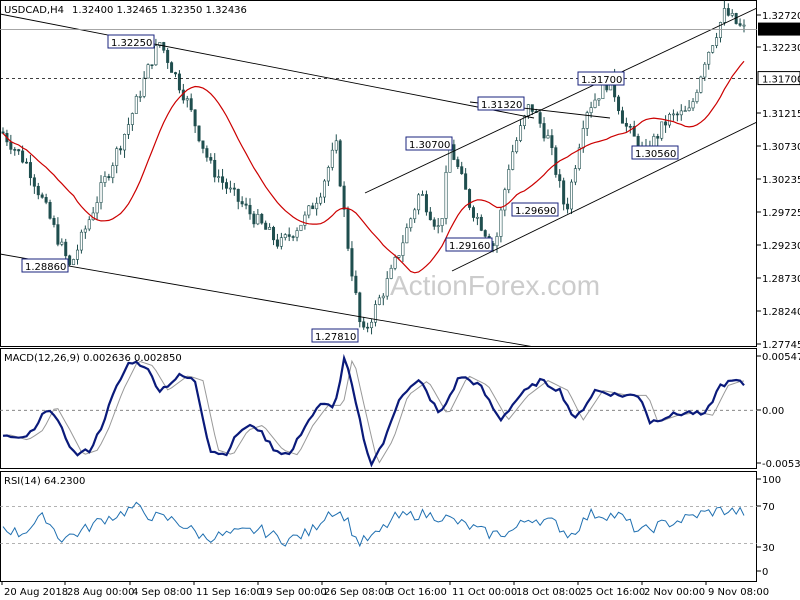 This screenshot has height=600, width=800. What do you see at coordinates (781, 213) in the screenshot?
I see `price-tick-label: 1.29725` at bounding box center [781, 213].